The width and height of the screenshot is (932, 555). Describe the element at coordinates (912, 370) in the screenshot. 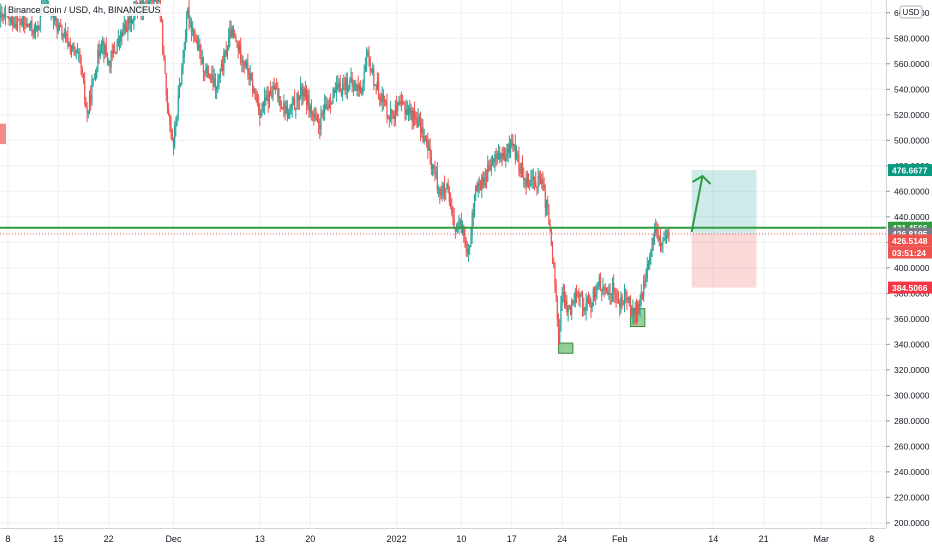

I see `y-tick-label: 320.0000` at that location.